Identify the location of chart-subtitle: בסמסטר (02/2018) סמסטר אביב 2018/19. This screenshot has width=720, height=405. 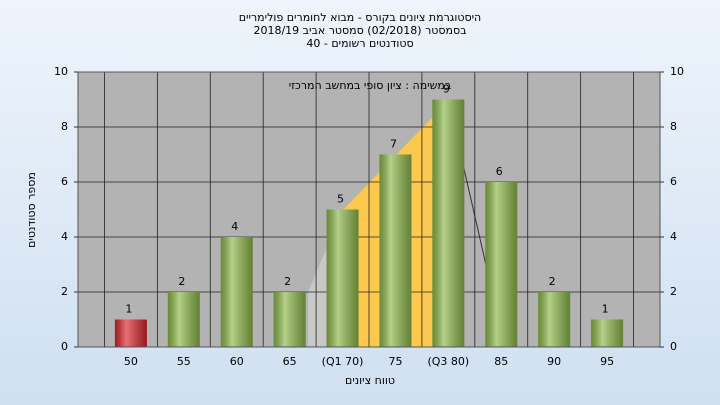
(359, 30).